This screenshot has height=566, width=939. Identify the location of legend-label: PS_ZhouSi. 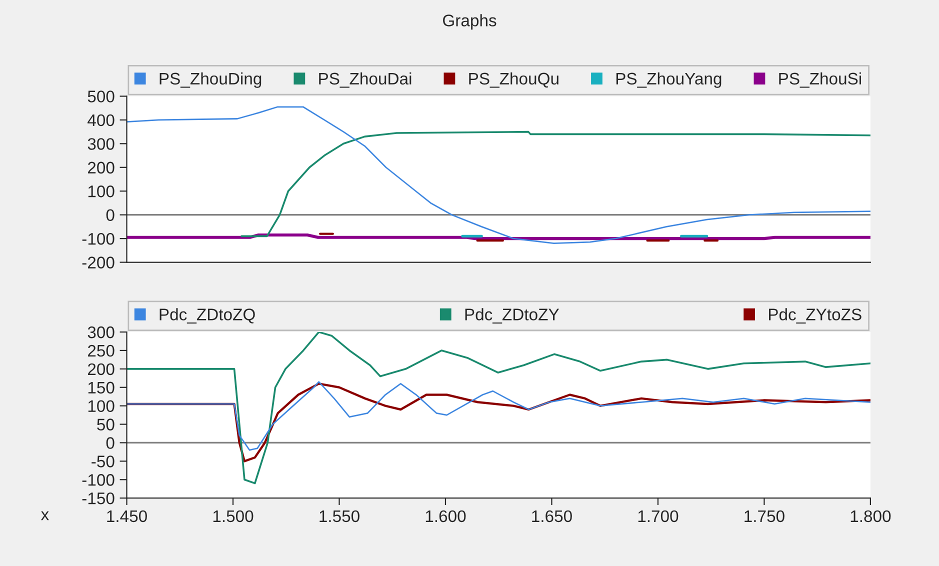
(820, 80).